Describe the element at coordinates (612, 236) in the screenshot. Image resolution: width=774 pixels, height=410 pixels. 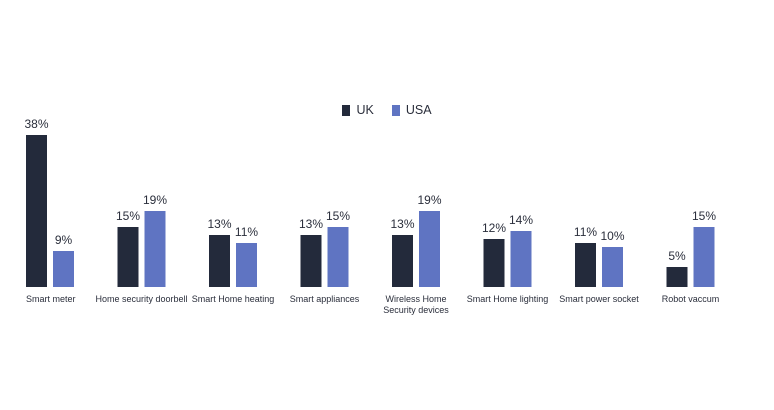
I see `data-label-usa-6: 10%` at that location.